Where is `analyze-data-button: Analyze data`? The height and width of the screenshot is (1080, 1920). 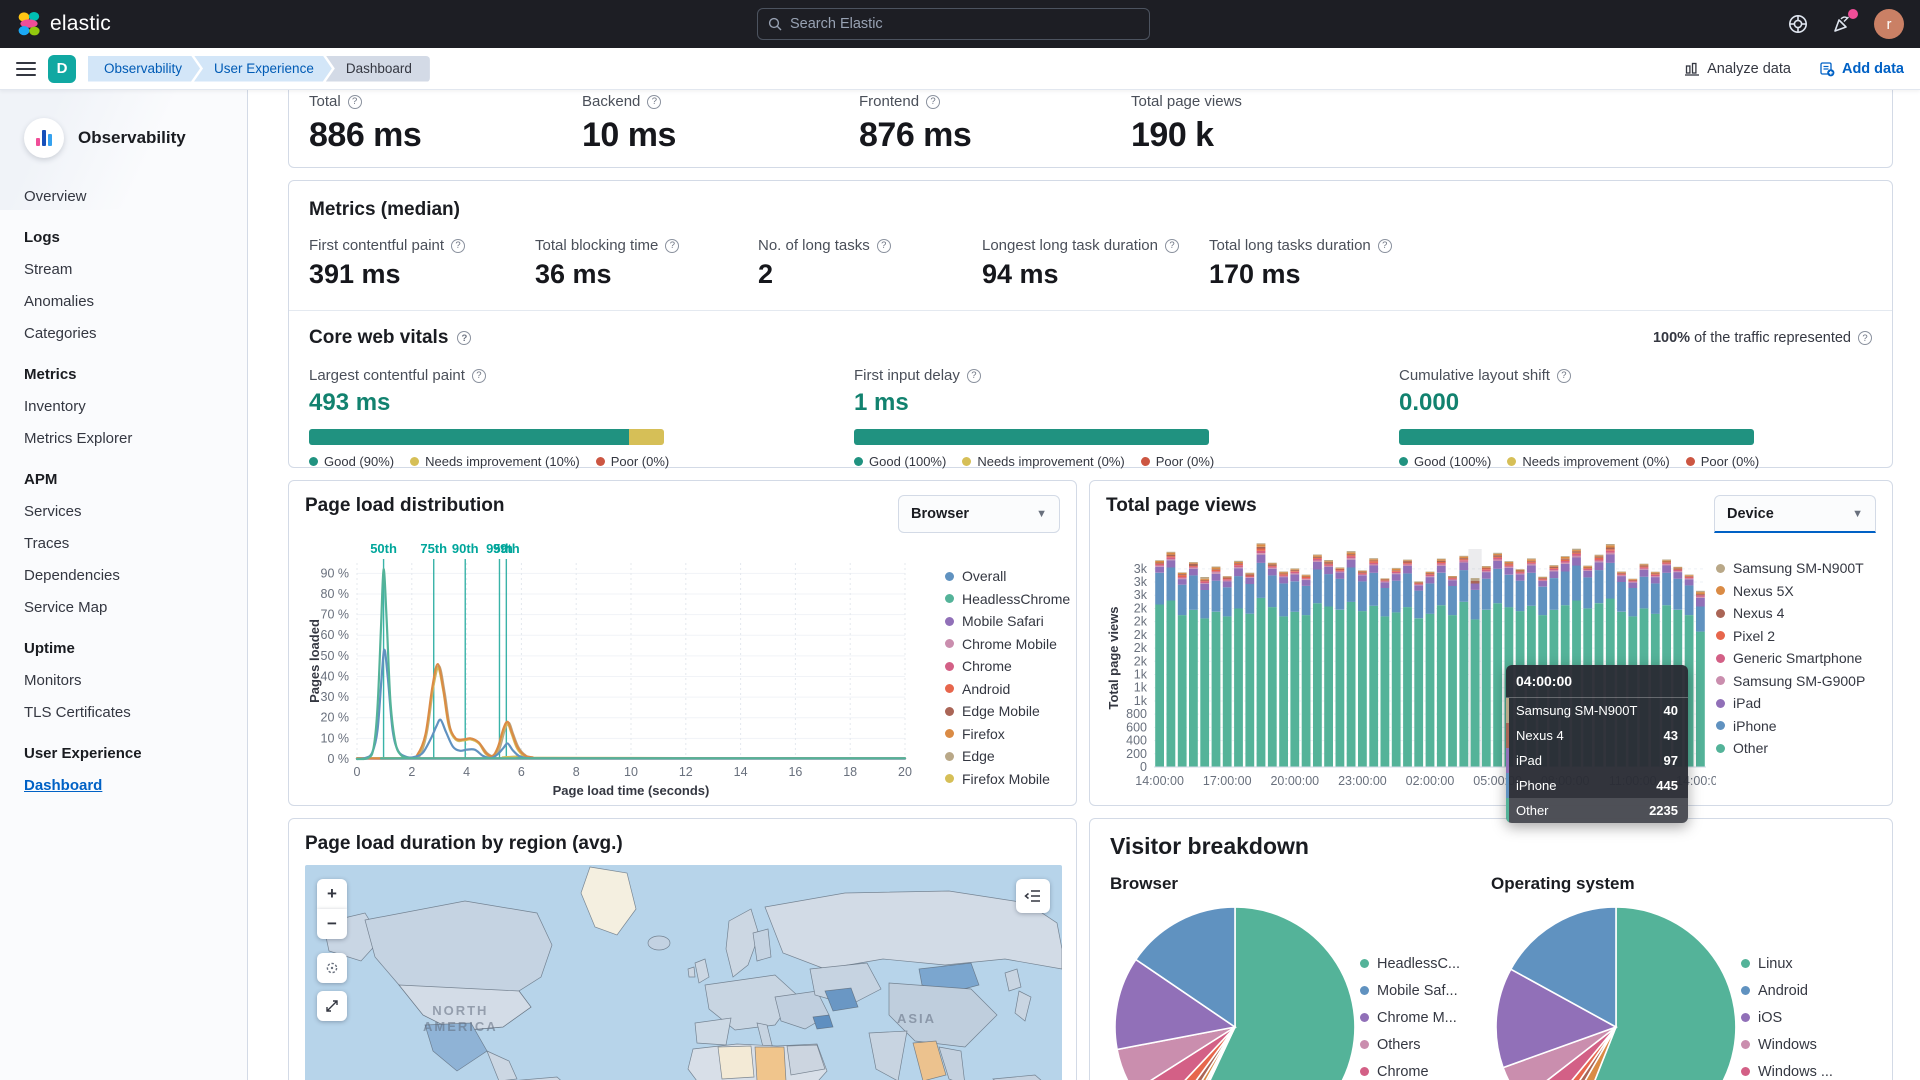
analyze-data-button: Analyze data is located at coordinates (1737, 69).